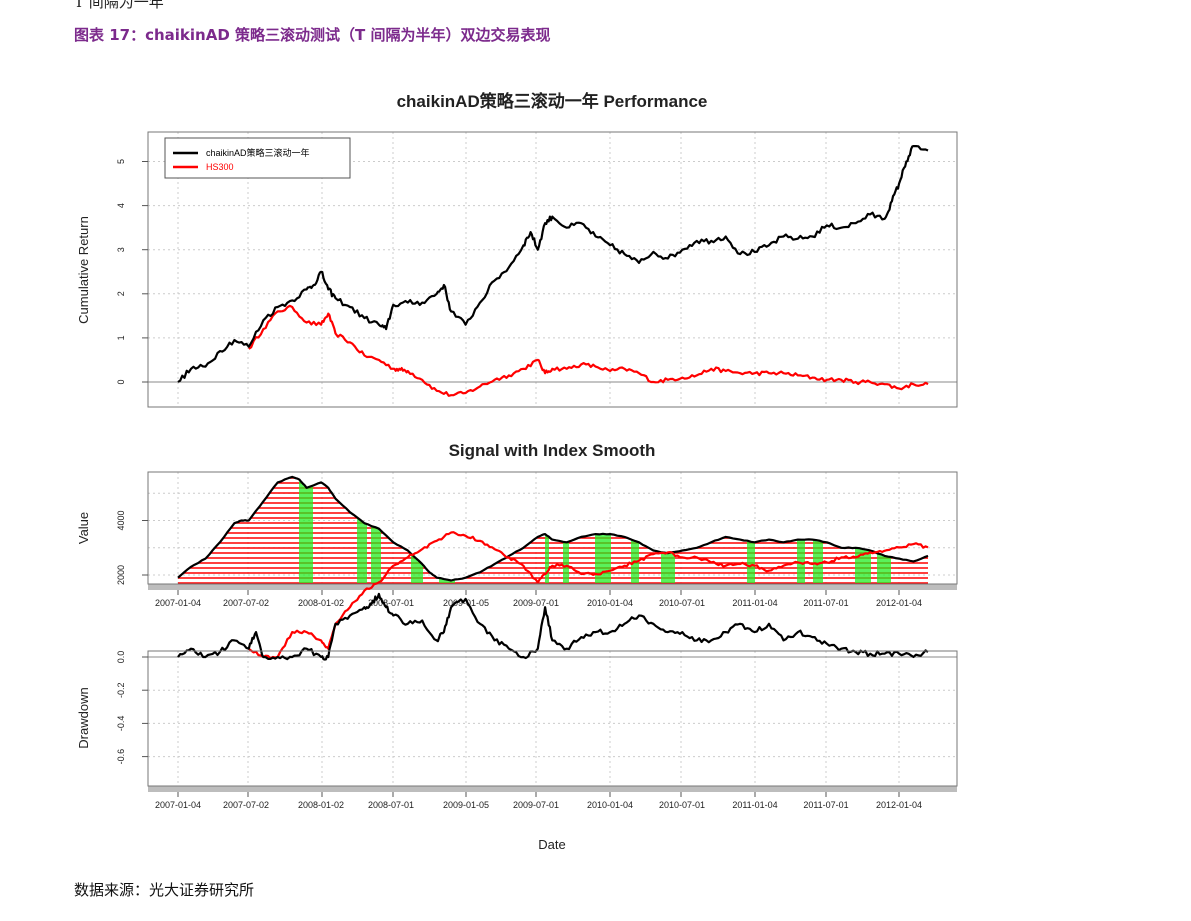 The image size is (1191, 921). I want to click on signal-y-tick-label: 4000, so click(121, 520).